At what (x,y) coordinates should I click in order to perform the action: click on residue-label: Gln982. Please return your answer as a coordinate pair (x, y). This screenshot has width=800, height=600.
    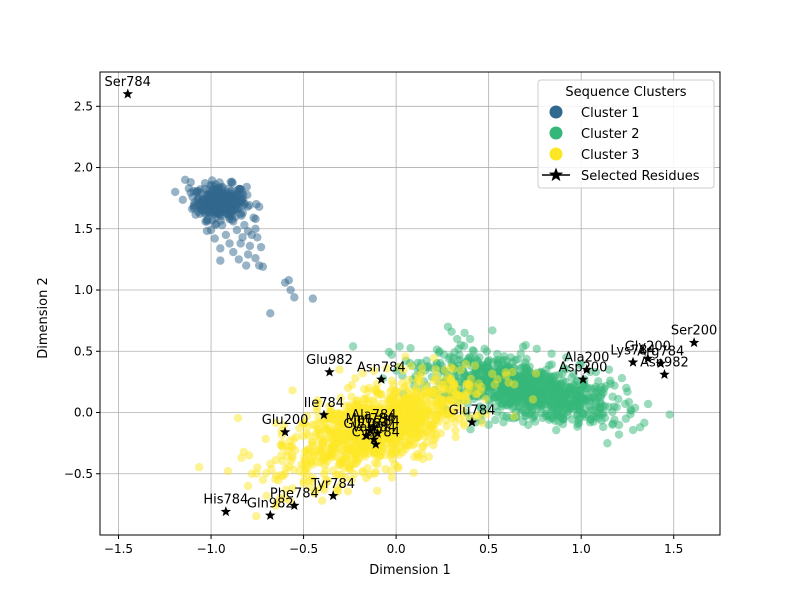
    Looking at the image, I should click on (270, 503).